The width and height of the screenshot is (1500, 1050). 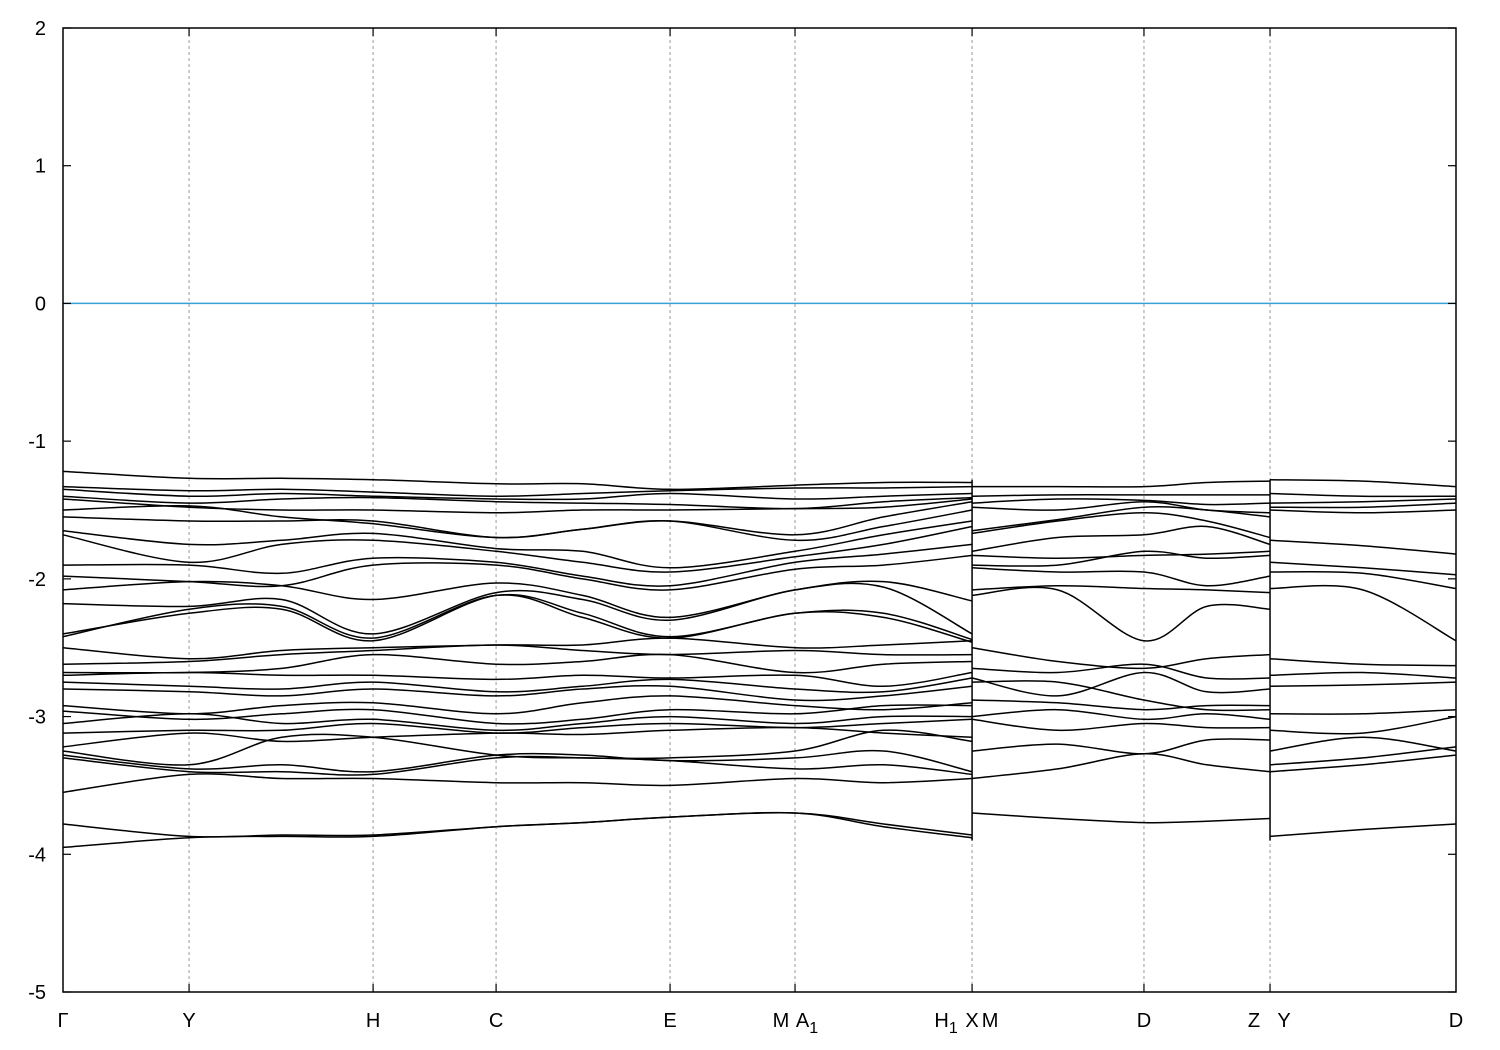 I want to click on y-tick-label: 2, so click(x=40, y=29).